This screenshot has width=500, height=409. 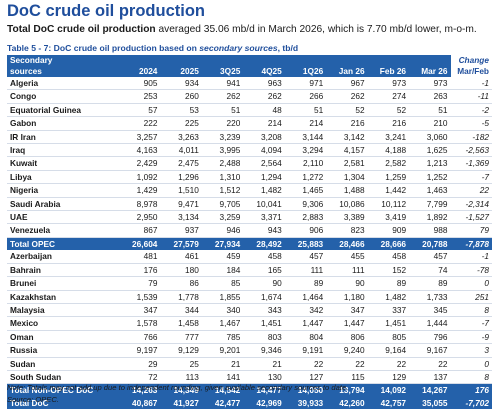 What do you see at coordinates (388, 350) in the screenshot?
I see `value-cell: 9,164` at bounding box center [388, 350].